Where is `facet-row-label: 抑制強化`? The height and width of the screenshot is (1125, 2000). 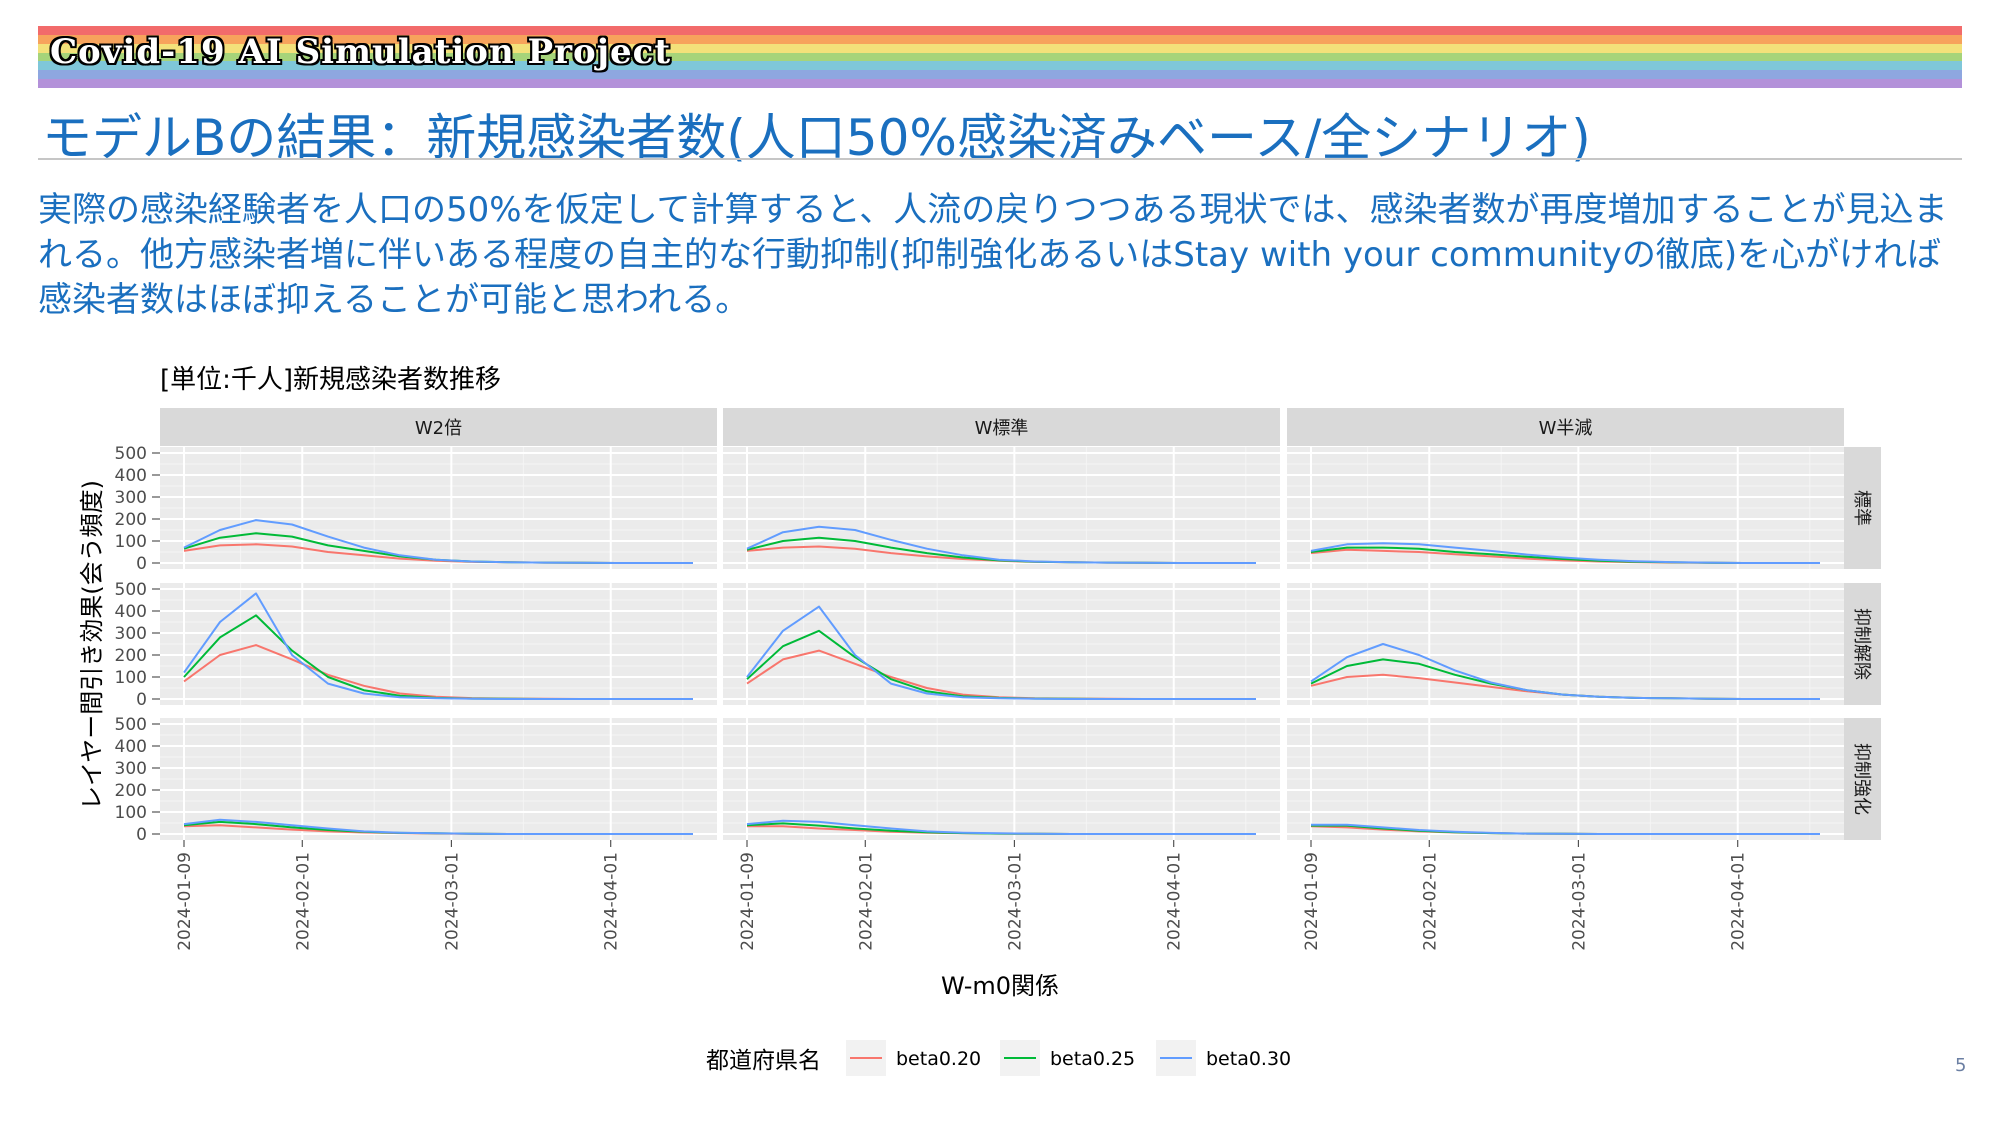
facet-row-label: 抑制強化 is located at coordinates (1861, 779).